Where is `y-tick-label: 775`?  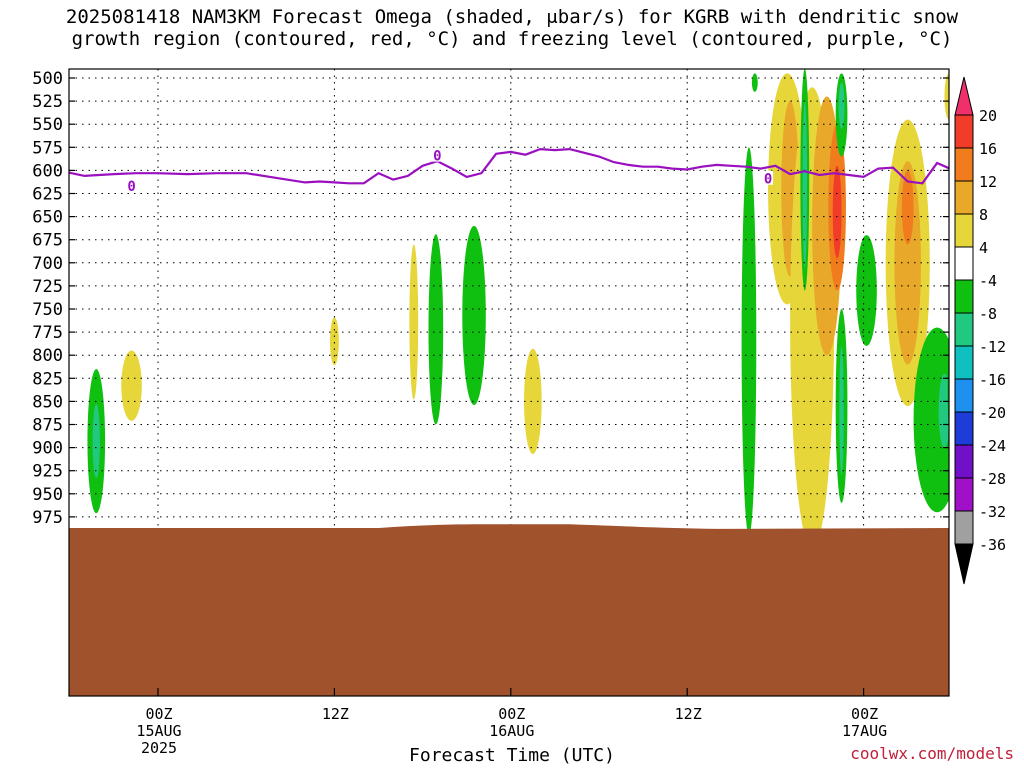
y-tick-label: 775 is located at coordinates (47, 333).